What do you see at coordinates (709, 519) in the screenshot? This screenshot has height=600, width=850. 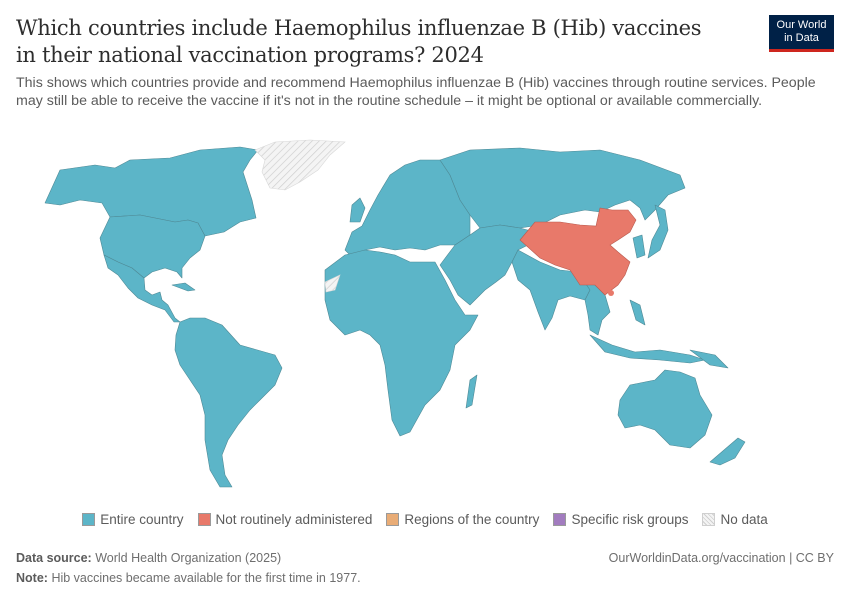 I see `swatch-no-data-icon` at bounding box center [709, 519].